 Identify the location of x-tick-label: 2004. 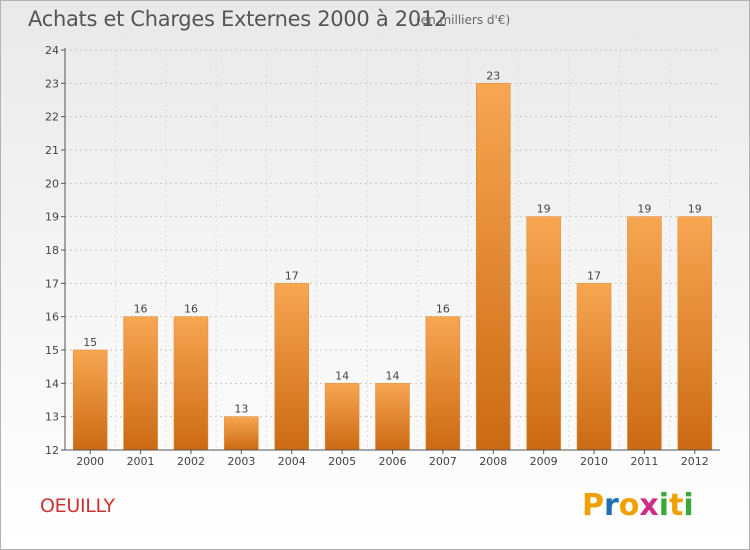
(292, 461).